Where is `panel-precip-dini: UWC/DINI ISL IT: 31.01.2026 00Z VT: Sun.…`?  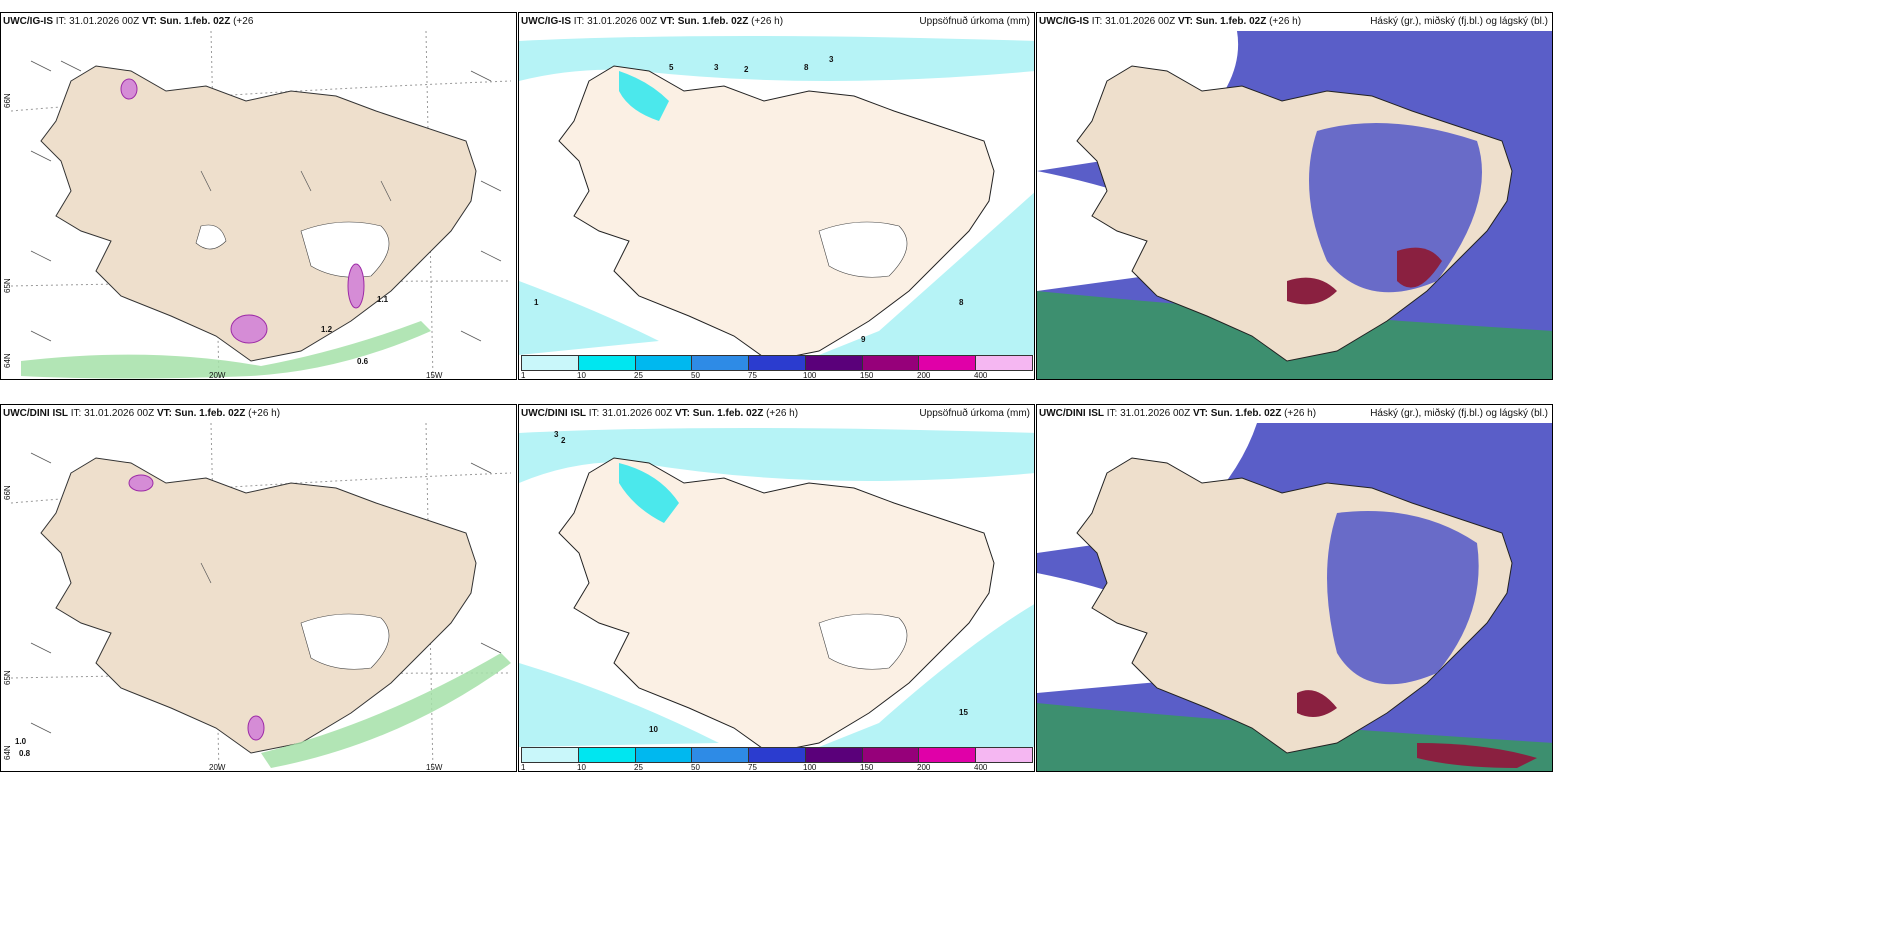 panel-precip-dini: UWC/DINI ISL IT: 31.01.2026 00Z VT: Sun.… is located at coordinates (776, 588).